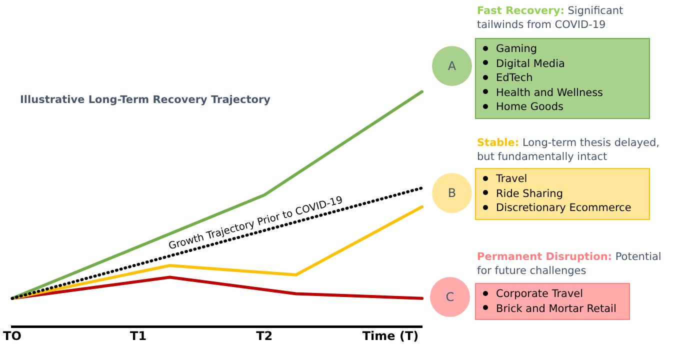 The height and width of the screenshot is (349, 679). Describe the element at coordinates (264, 335) in the screenshot. I see `x-tick-label: T2` at that location.